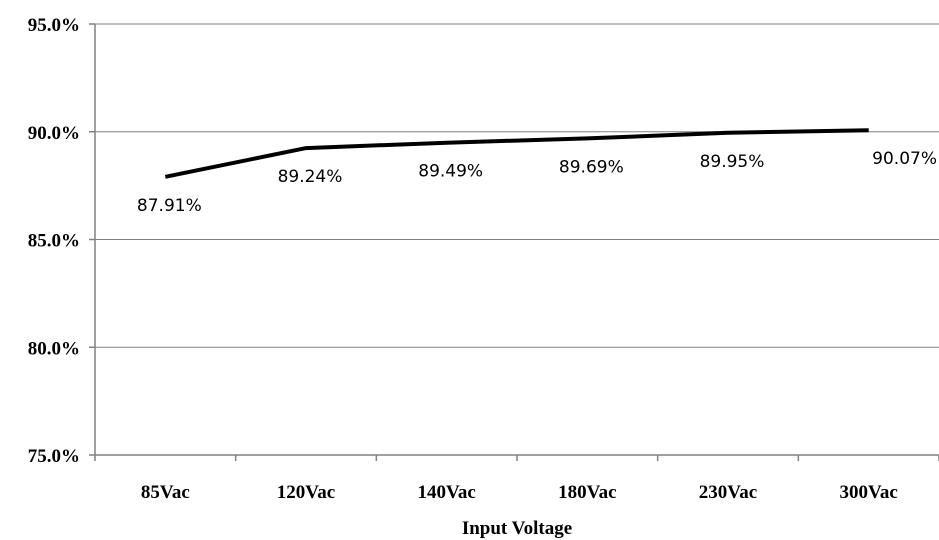 The image size is (939, 540). I want to click on y-tick-label: 95.0%, so click(54, 25).